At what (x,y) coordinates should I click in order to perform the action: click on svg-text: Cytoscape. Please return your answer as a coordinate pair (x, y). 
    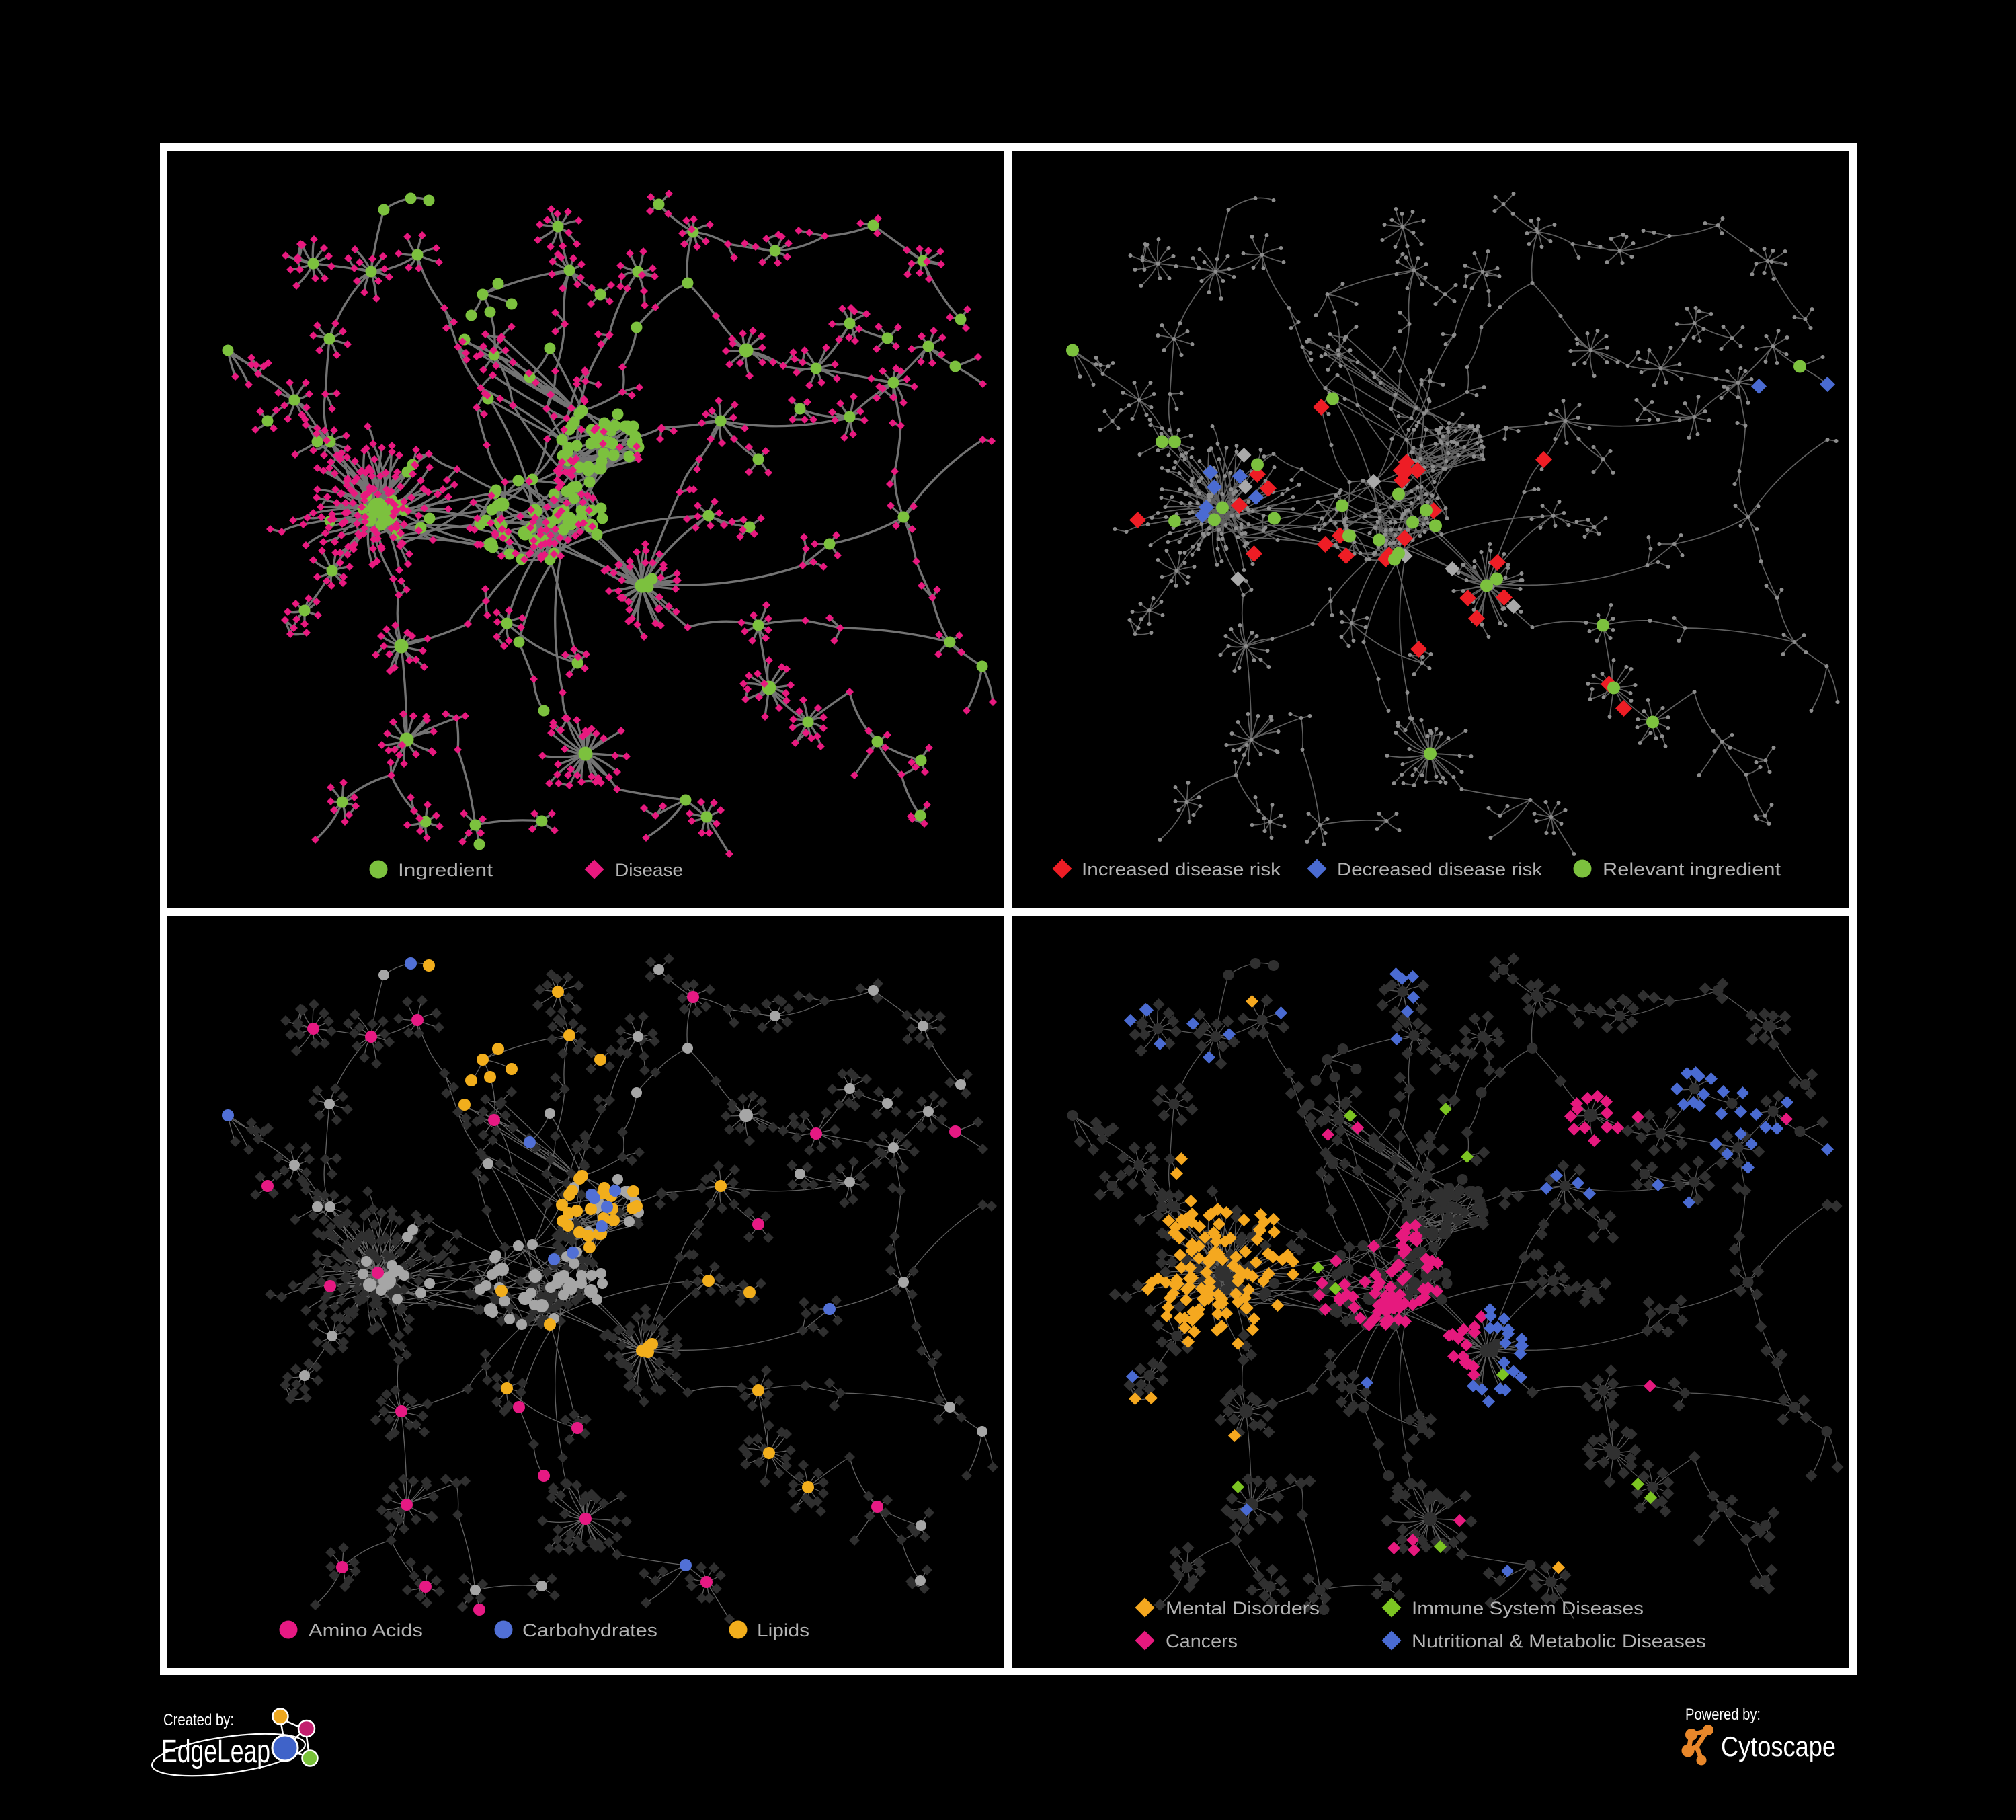
    Looking at the image, I should click on (1778, 1746).